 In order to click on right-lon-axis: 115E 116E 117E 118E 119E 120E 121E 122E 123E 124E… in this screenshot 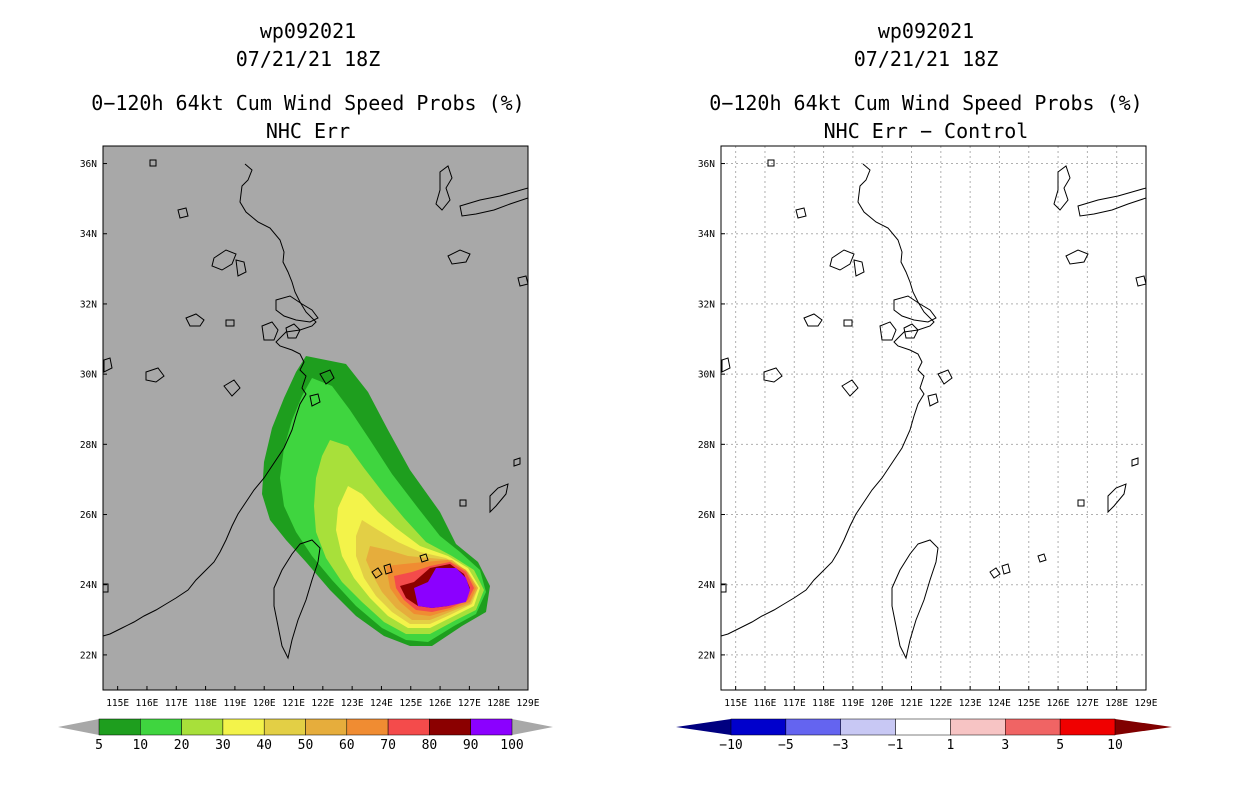, I will do `click(941, 697)`.